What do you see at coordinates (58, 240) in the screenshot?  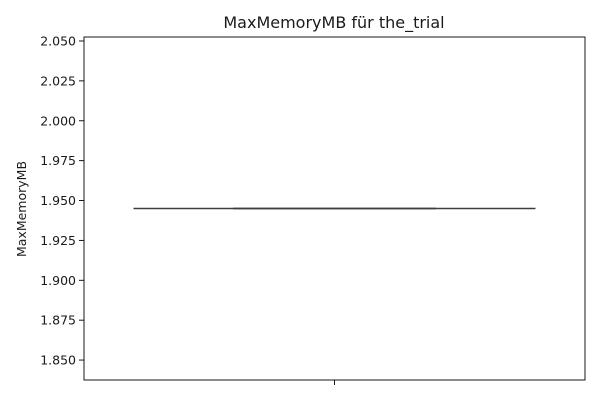 I see `y-tick-label: 1.925` at bounding box center [58, 240].